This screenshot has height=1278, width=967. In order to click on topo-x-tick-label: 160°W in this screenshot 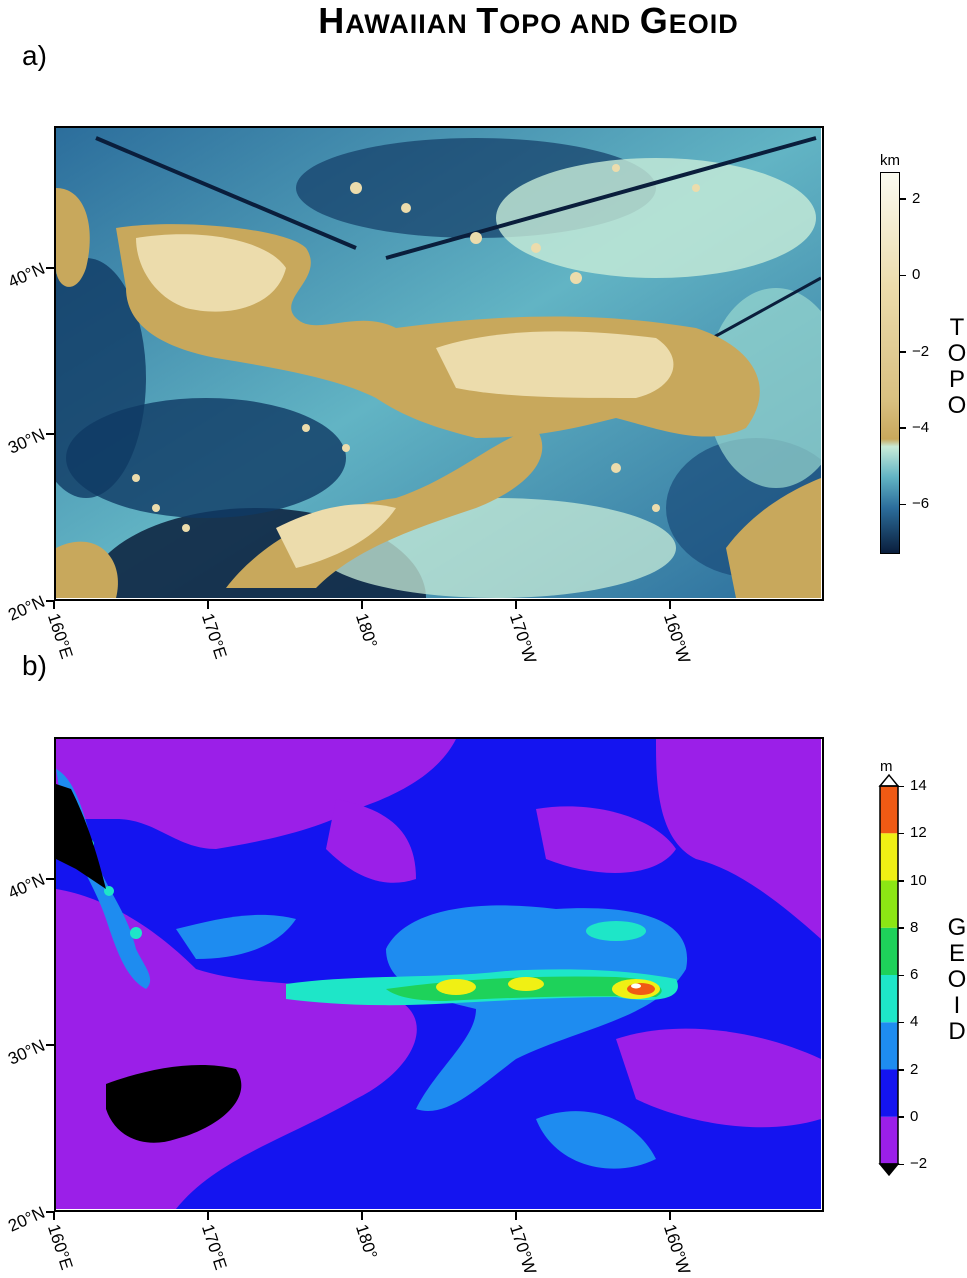, I will do `click(676, 638)`.